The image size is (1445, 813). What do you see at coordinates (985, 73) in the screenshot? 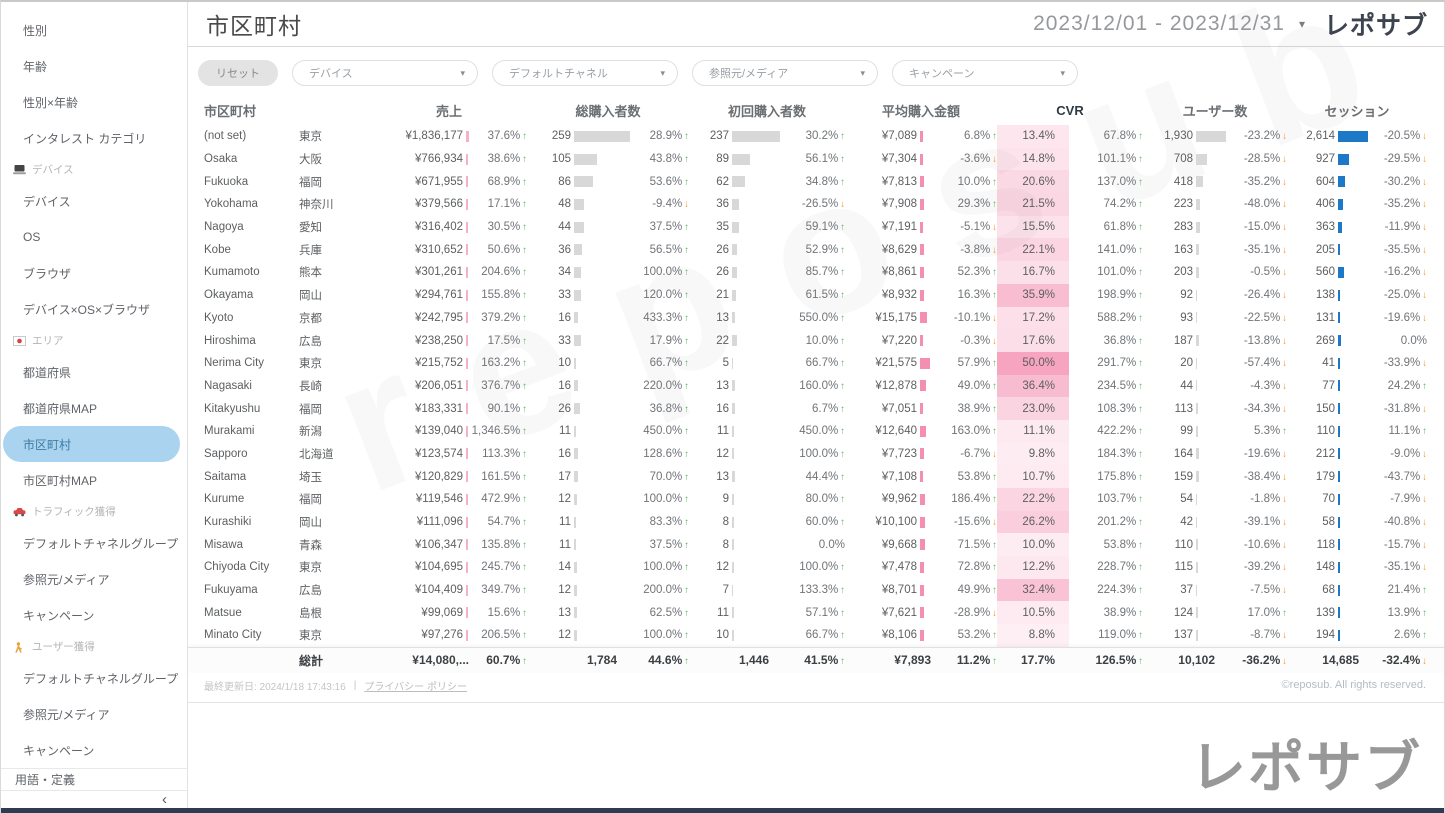
I see `filter-dropdown-3: キャンペーン ▾` at bounding box center [985, 73].